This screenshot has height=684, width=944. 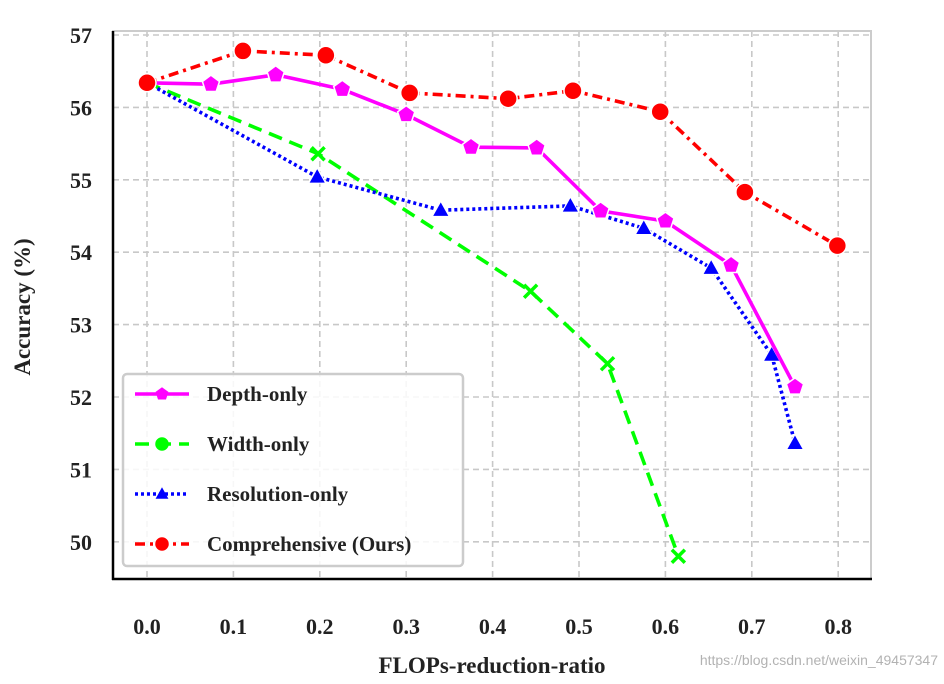 I want to click on legend-label: Resolution-only, so click(x=278, y=494).